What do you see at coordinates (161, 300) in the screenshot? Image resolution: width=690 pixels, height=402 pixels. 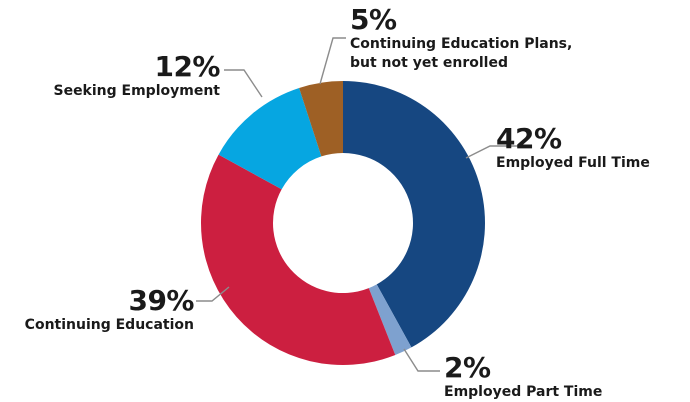 I see `value-label-continuing-education: 39%` at bounding box center [161, 300].